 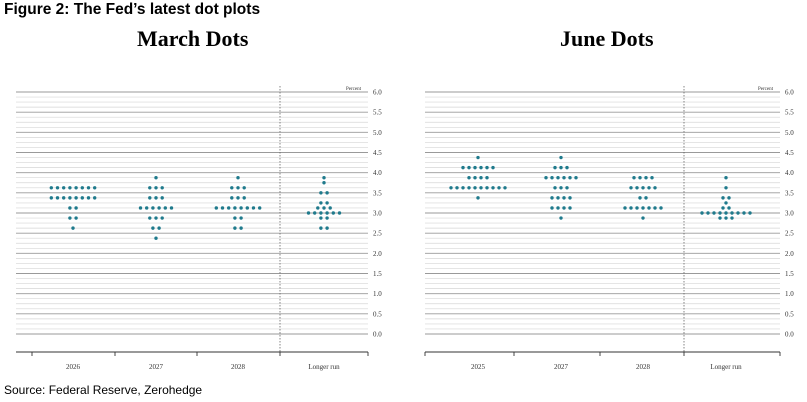 What do you see at coordinates (789, 193) in the screenshot?
I see `y-tick-label: 3.5` at bounding box center [789, 193].